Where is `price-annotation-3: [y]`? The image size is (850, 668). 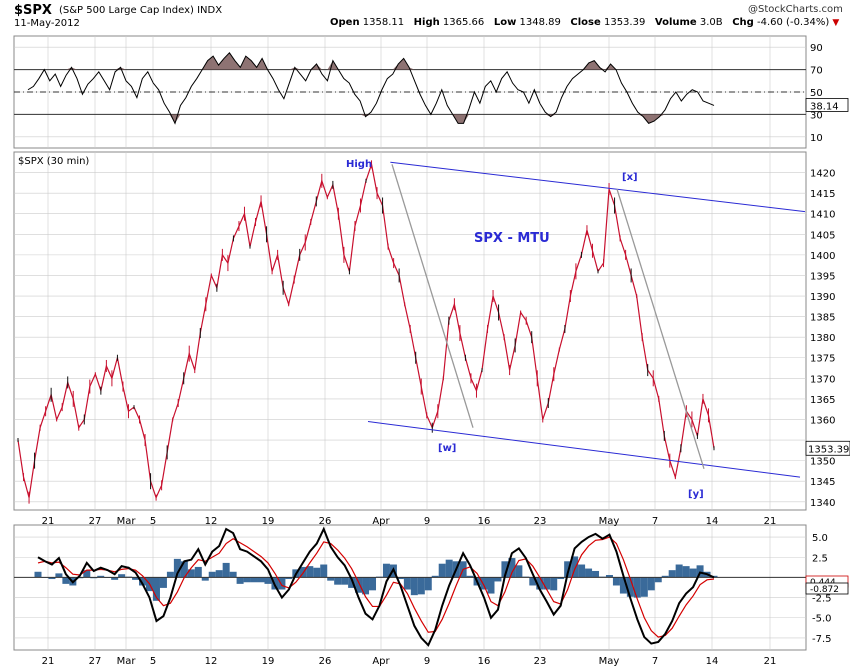
price-annotation-3: [y] is located at coordinates (696, 494).